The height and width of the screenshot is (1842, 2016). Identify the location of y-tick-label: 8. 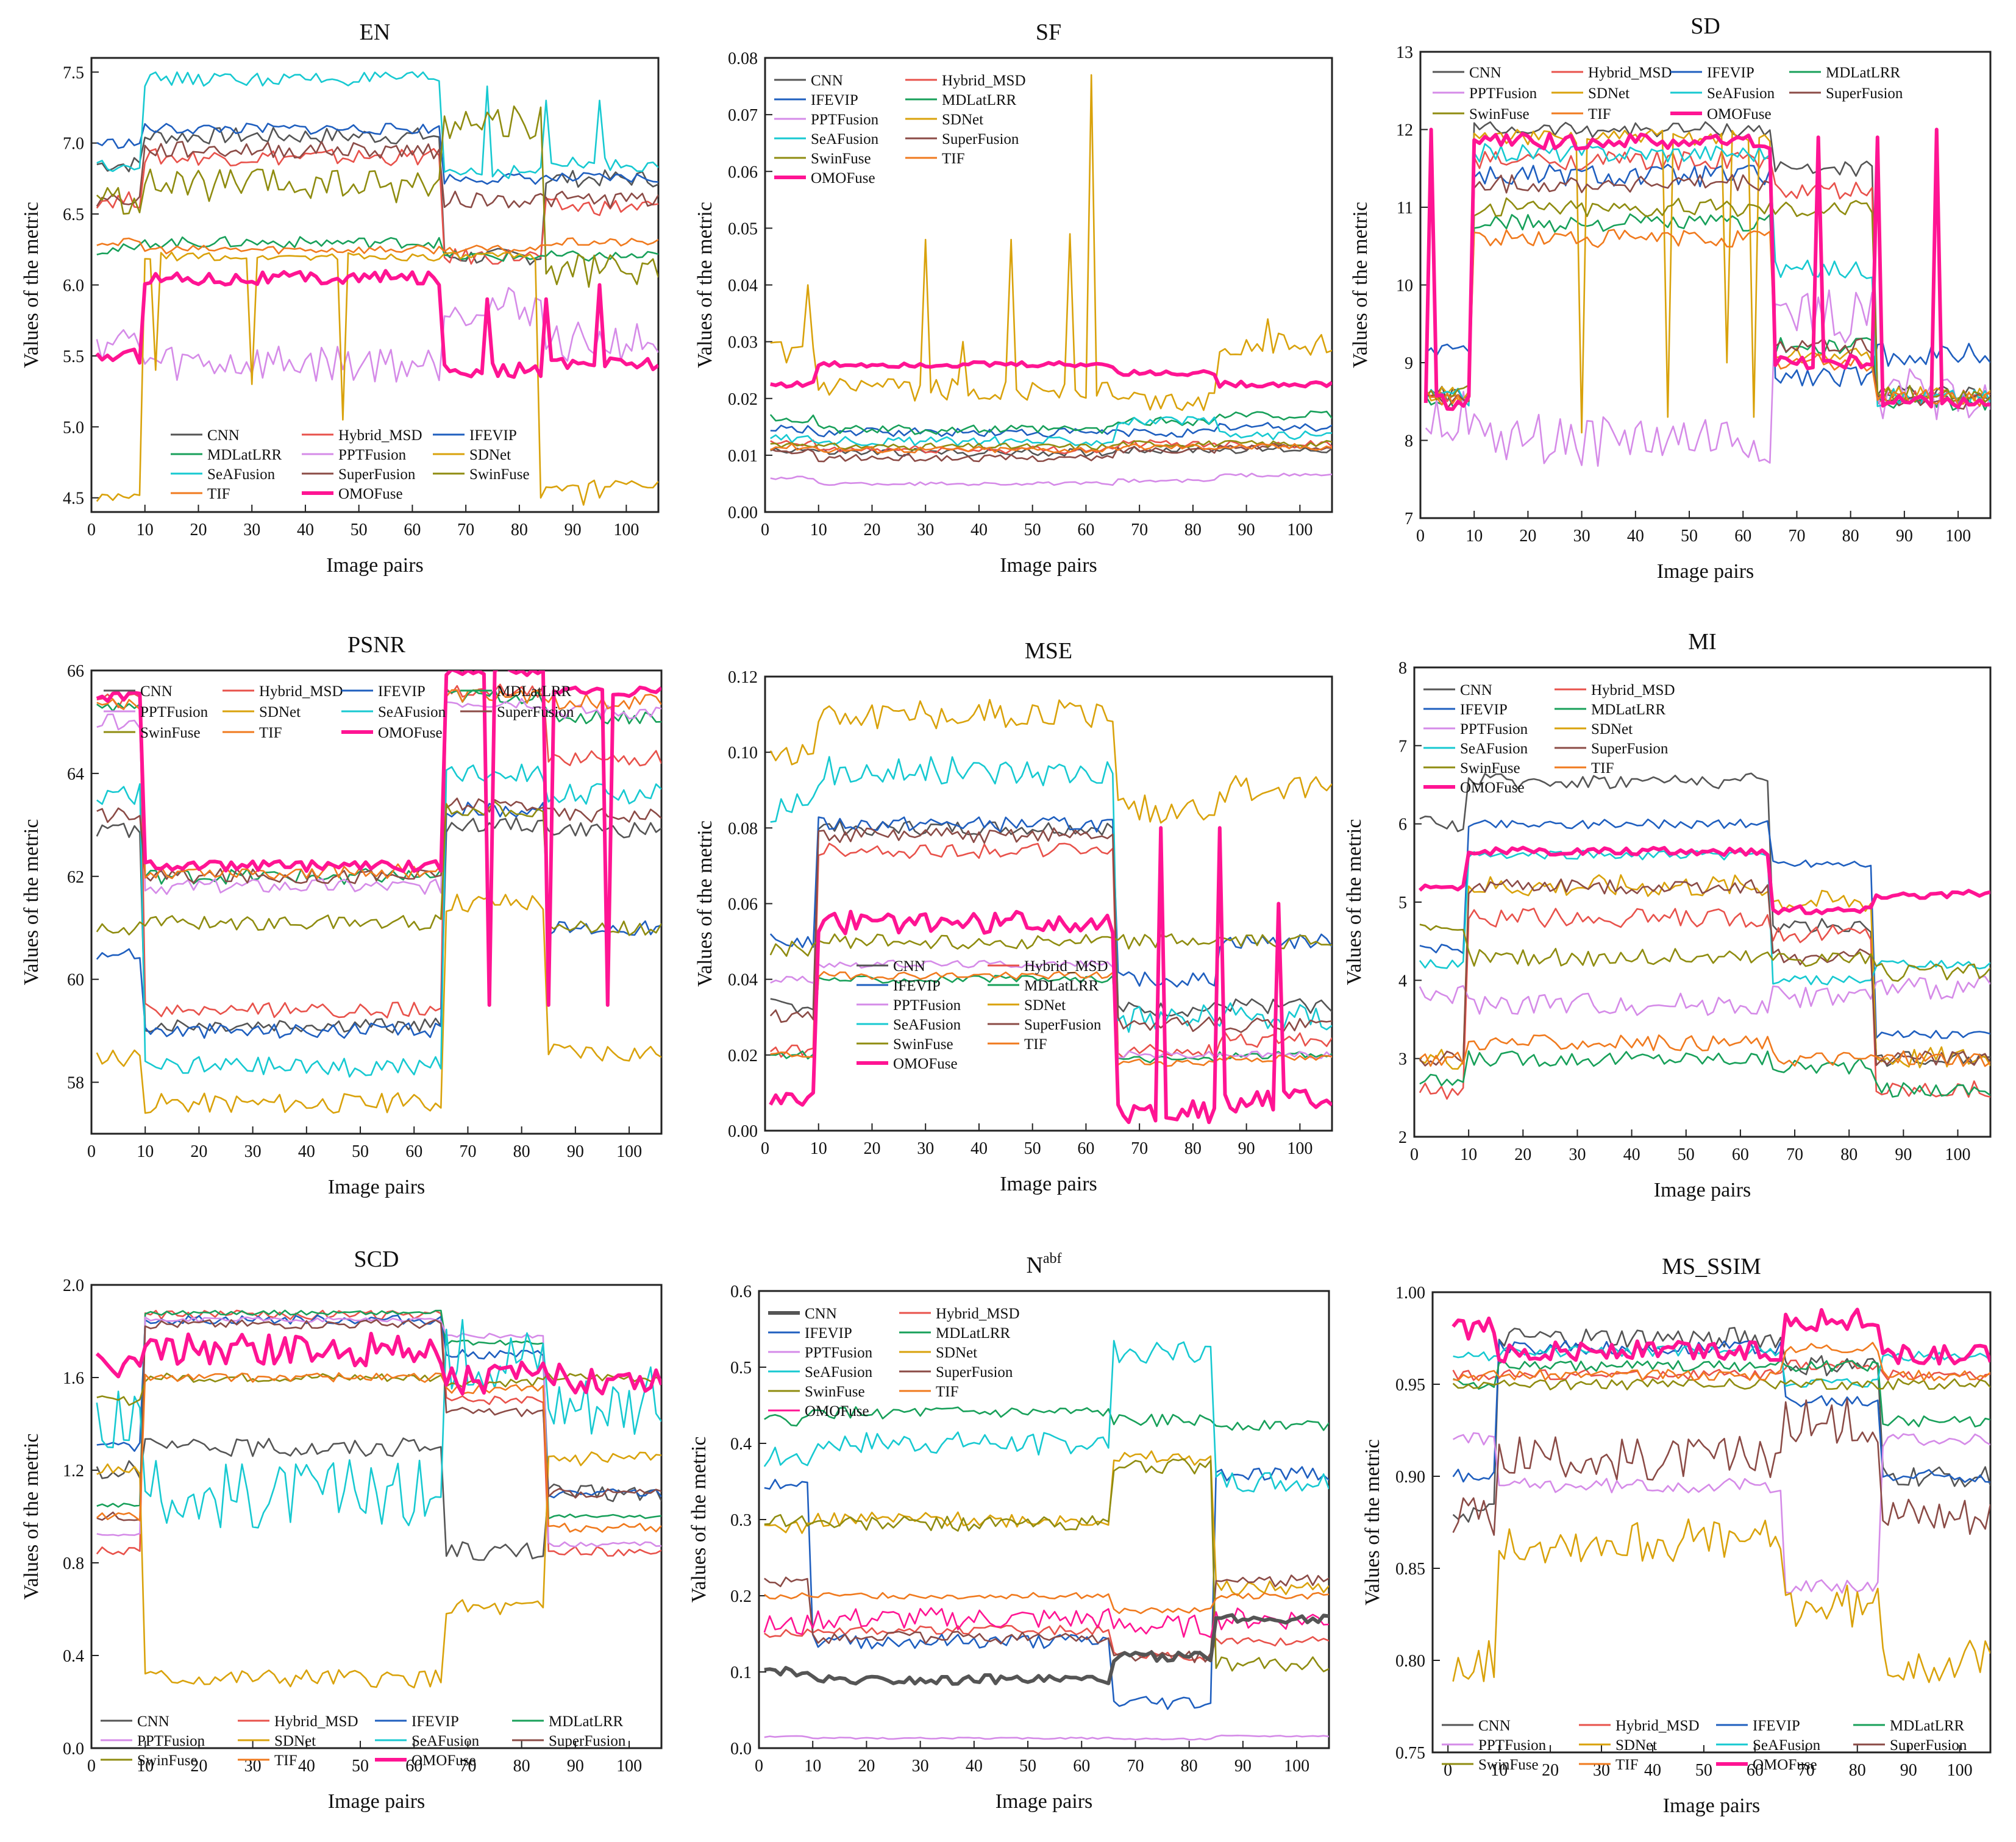
(1409, 442).